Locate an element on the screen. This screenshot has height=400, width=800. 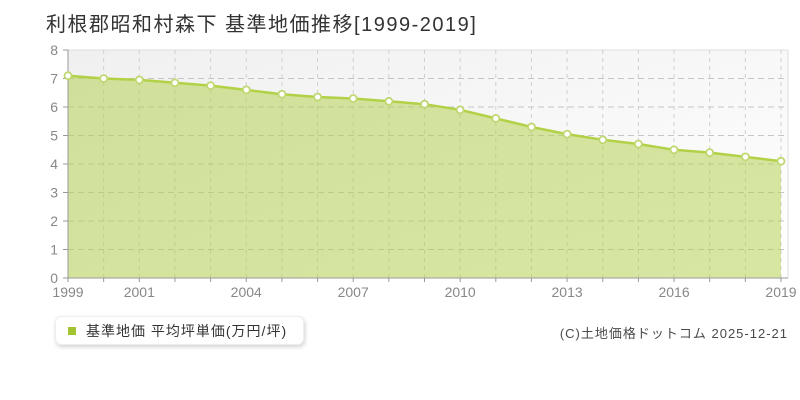
legend-swatch-icon is located at coordinates (72, 330).